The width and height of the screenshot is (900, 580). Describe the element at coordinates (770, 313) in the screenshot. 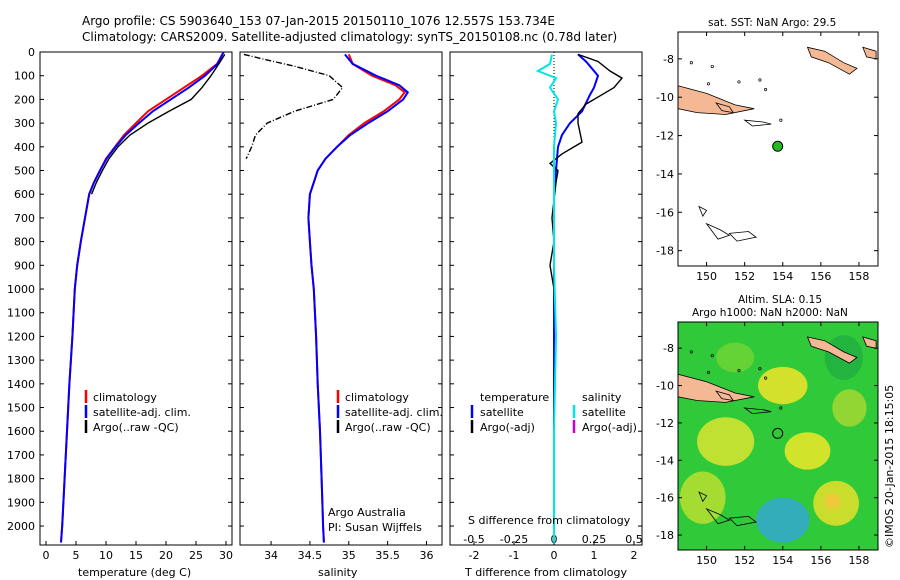

I see `sla-map-subtitle: Argo h1000: NaN h2000: NaN` at that location.